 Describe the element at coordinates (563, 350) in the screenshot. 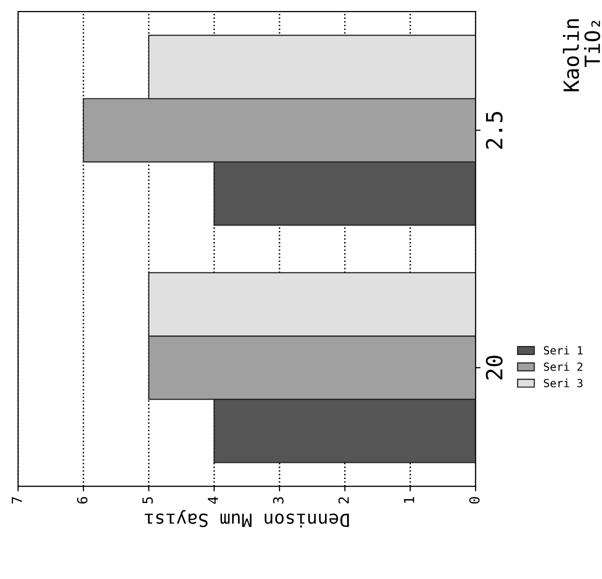

I see `legend-label: Seri 1` at that location.